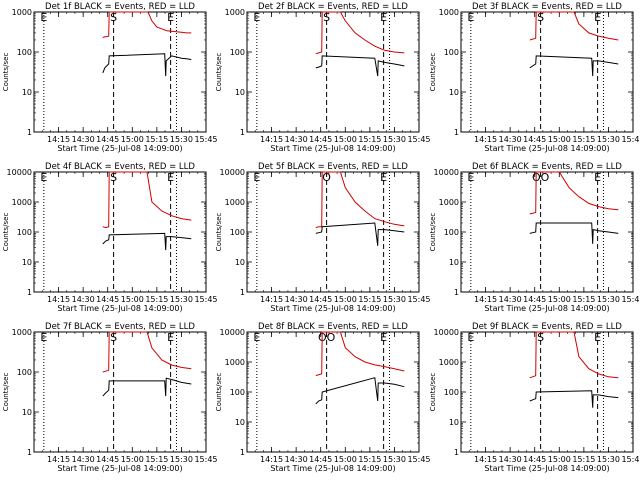 This screenshot has height=480, width=640. Describe the element at coordinates (327, 337) in the screenshot. I see `event-marker-label: OO` at that location.